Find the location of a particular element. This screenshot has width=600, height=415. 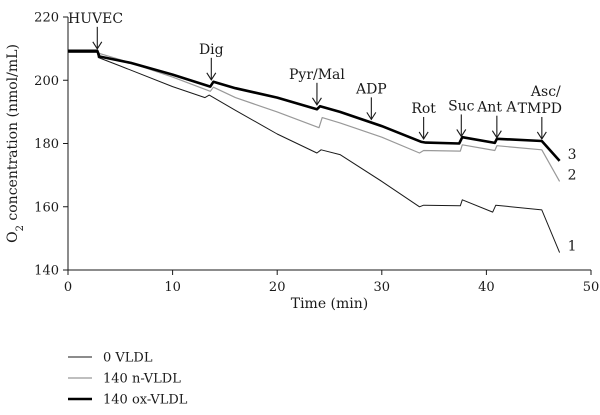

x-axis-title: Time (min) is located at coordinates (330, 304).